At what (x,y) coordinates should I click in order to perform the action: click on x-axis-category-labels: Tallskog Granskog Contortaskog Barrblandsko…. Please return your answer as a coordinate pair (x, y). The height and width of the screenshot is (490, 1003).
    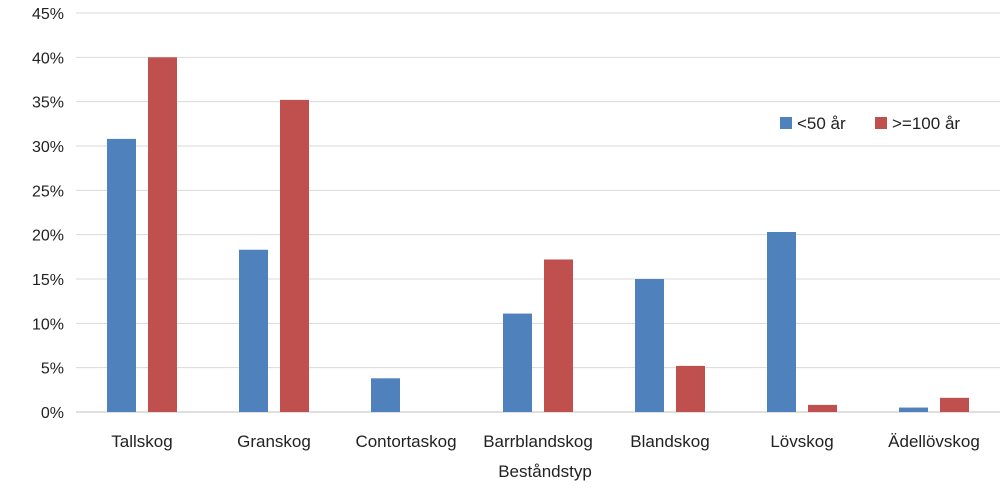
    Looking at the image, I should click on (545, 441).